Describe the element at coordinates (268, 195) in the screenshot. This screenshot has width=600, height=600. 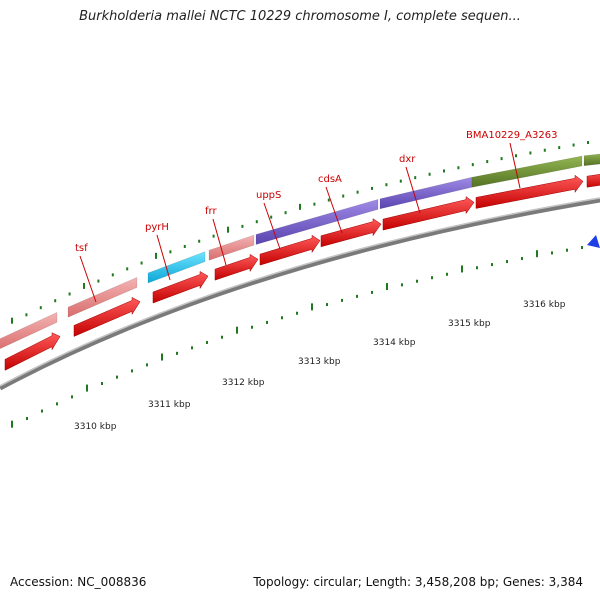
I see `gene-label-uppS: uppS` at that location.